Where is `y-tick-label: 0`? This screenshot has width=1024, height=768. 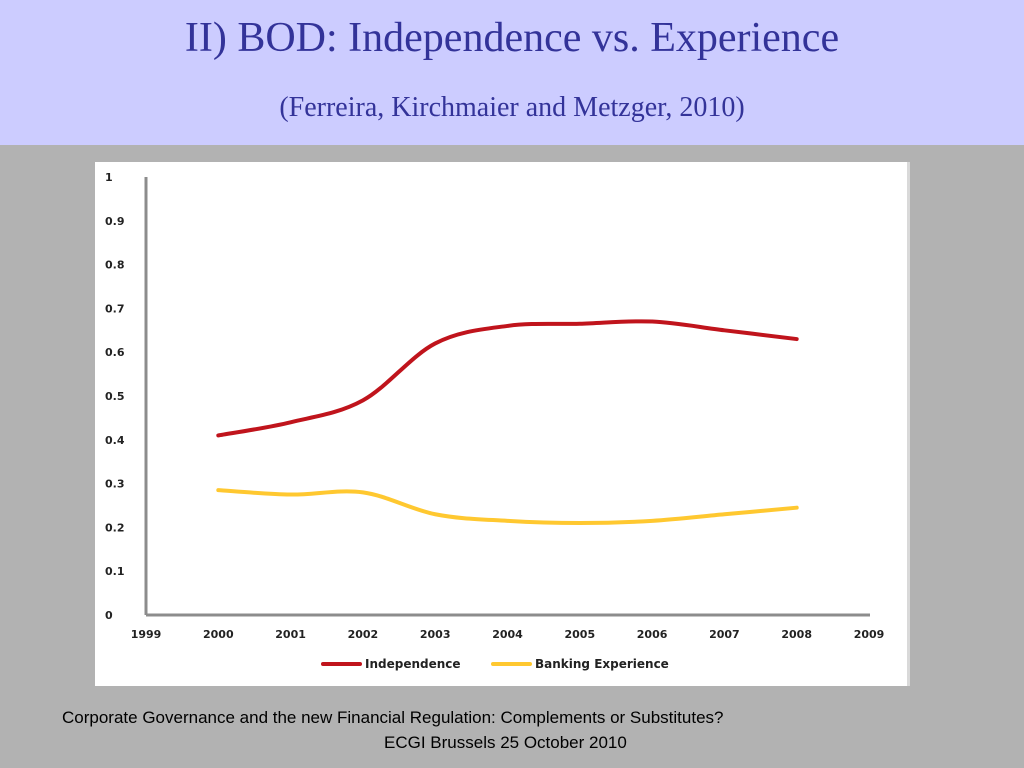
y-tick-label: 0 is located at coordinates (109, 615).